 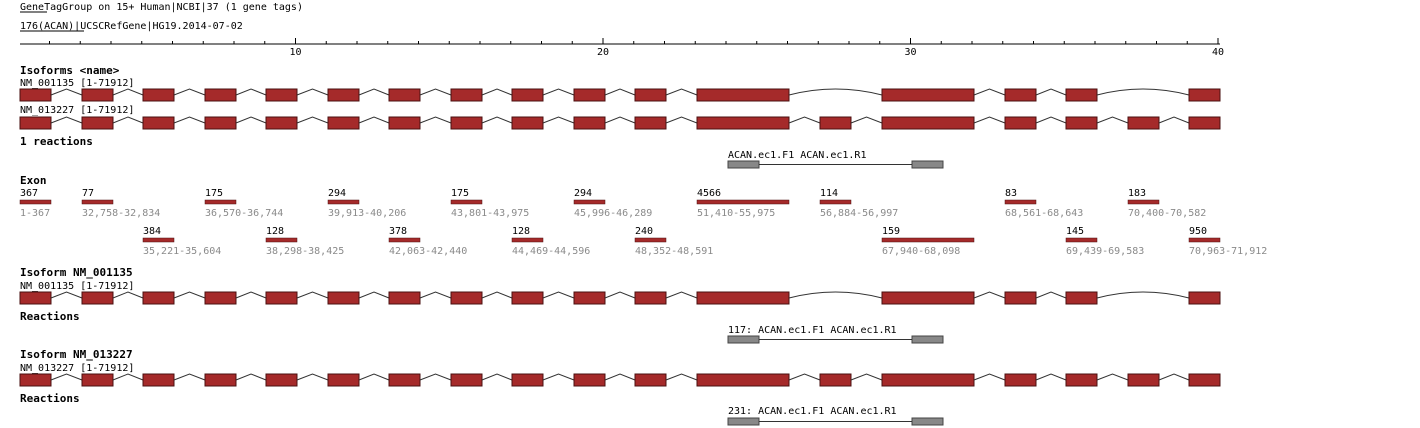 What do you see at coordinates (829, 193) in the screenshot?
I see `exon-length: 114` at bounding box center [829, 193].